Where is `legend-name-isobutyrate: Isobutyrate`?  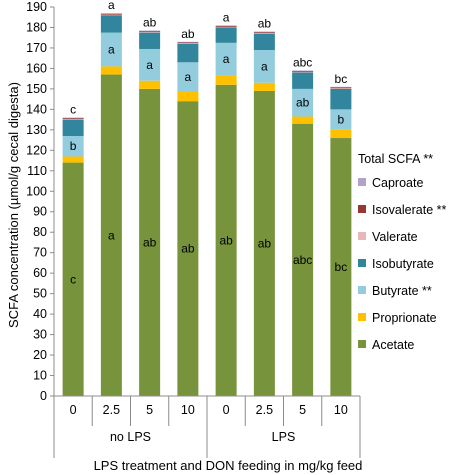 legend-name-isobutyrate: Isobutyrate is located at coordinates (403, 264).